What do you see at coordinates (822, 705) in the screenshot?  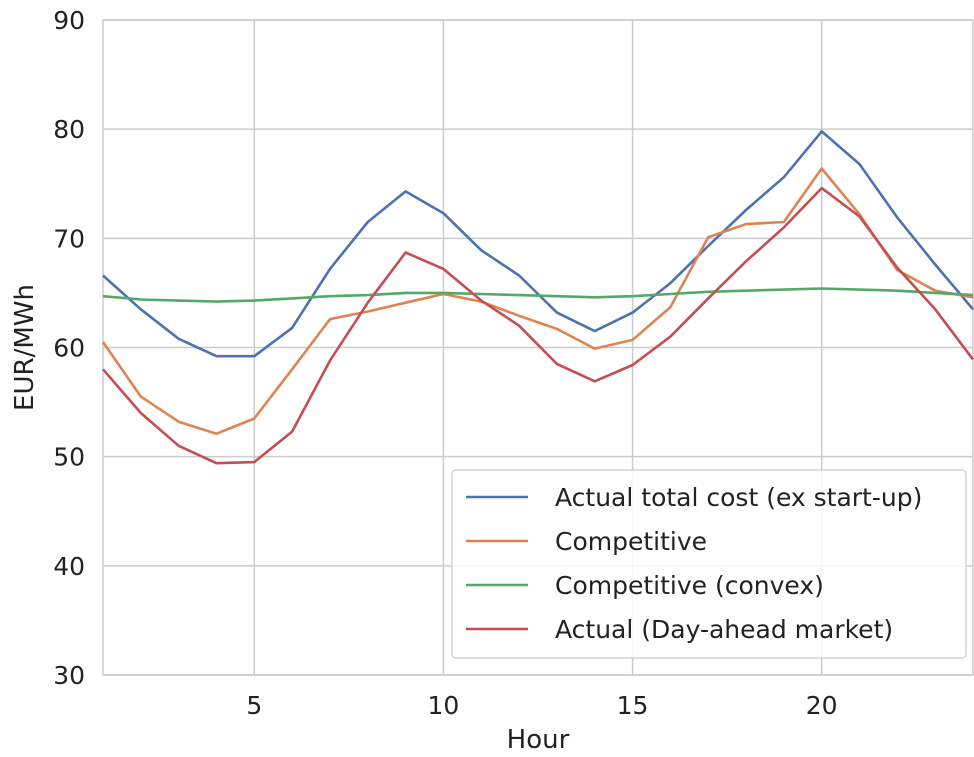 I see `x-tick-label: 20` at bounding box center [822, 705].